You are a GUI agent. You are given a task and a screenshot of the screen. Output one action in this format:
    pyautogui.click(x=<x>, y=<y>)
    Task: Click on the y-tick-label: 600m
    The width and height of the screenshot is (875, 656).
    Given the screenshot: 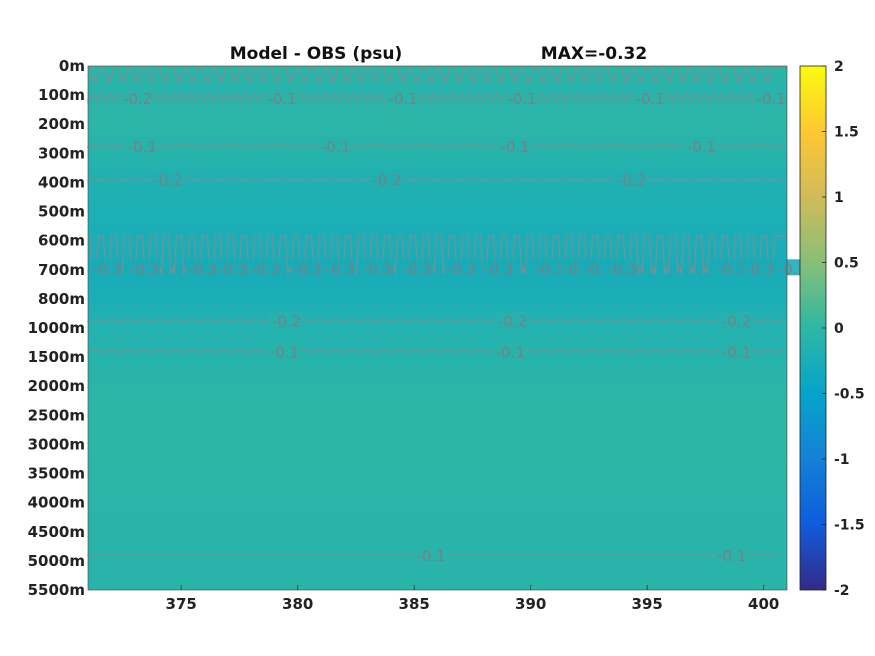 What is the action you would take?
    pyautogui.click(x=61, y=241)
    